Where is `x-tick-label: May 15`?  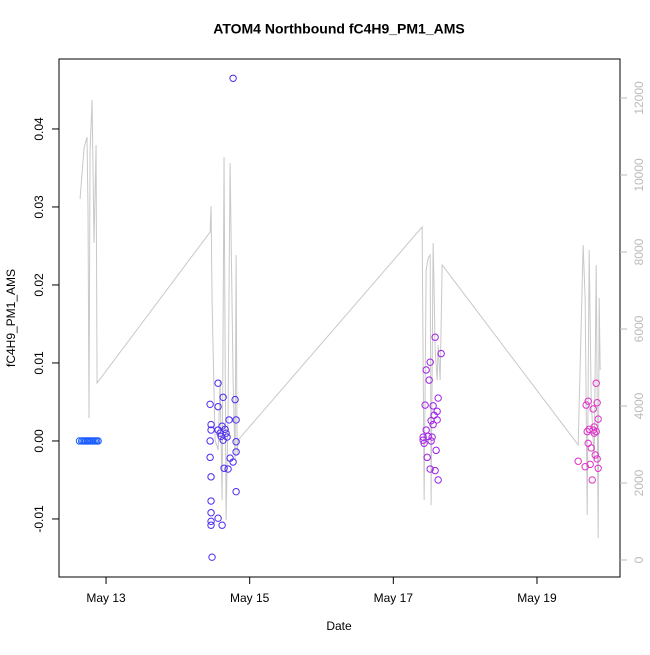 x-tick-label: May 15 is located at coordinates (250, 598).